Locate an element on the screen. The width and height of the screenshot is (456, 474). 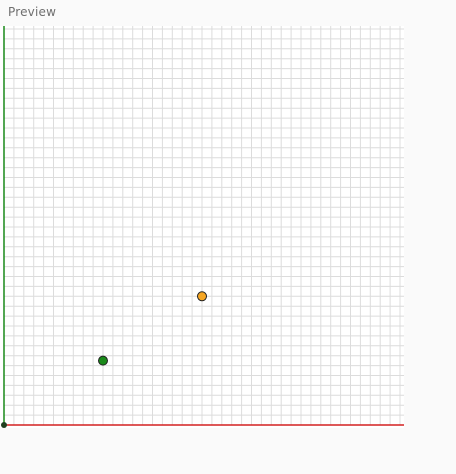
point-green is located at coordinates (103, 360).